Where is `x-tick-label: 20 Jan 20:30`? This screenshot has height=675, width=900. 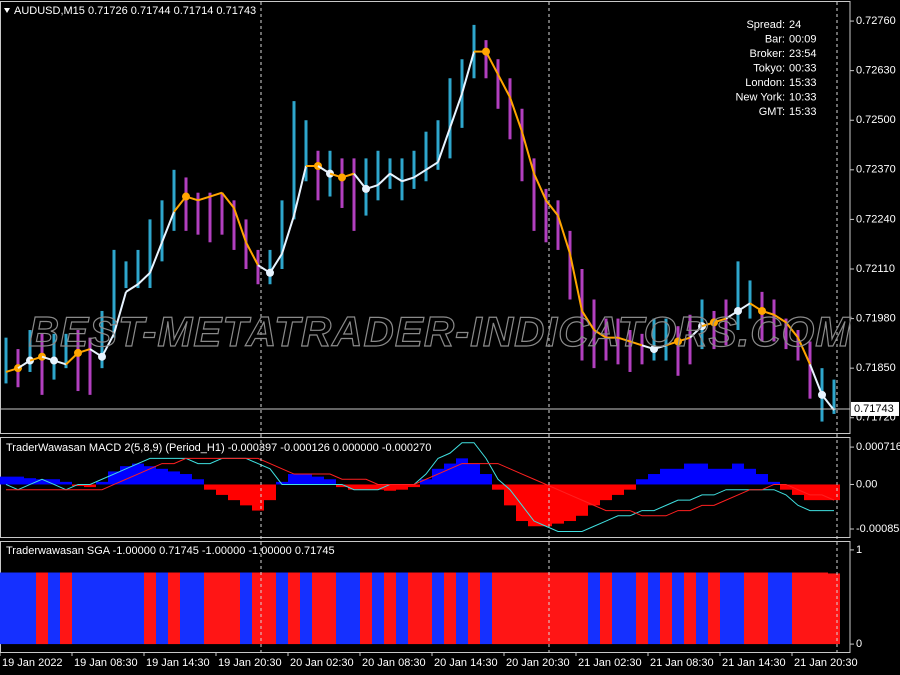
x-tick-label: 20 Jan 20:30 is located at coordinates (538, 663).